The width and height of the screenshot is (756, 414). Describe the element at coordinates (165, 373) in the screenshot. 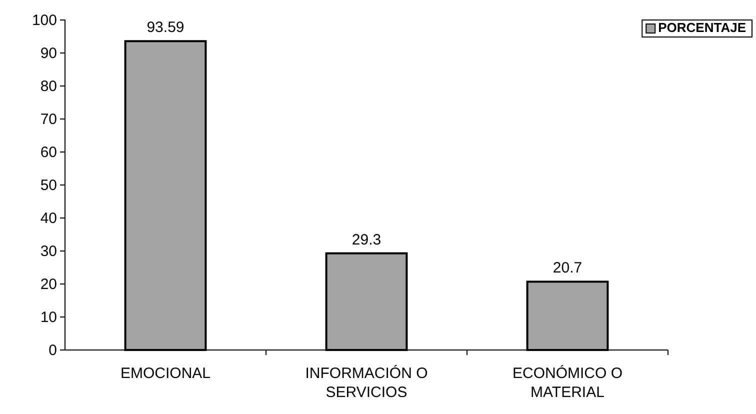

I see `x-tick-label: EMOCIONAL` at that location.